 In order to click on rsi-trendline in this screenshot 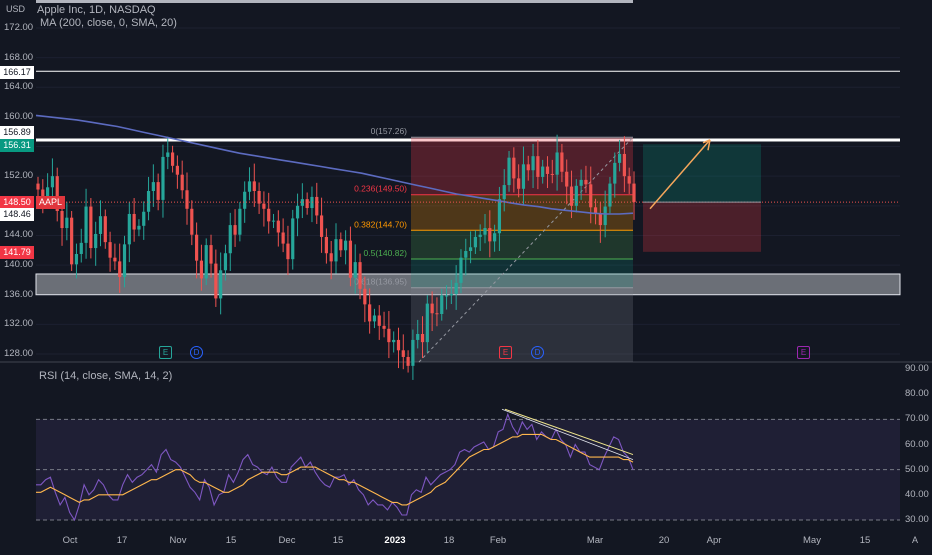, I will do `click(569, 432)`.